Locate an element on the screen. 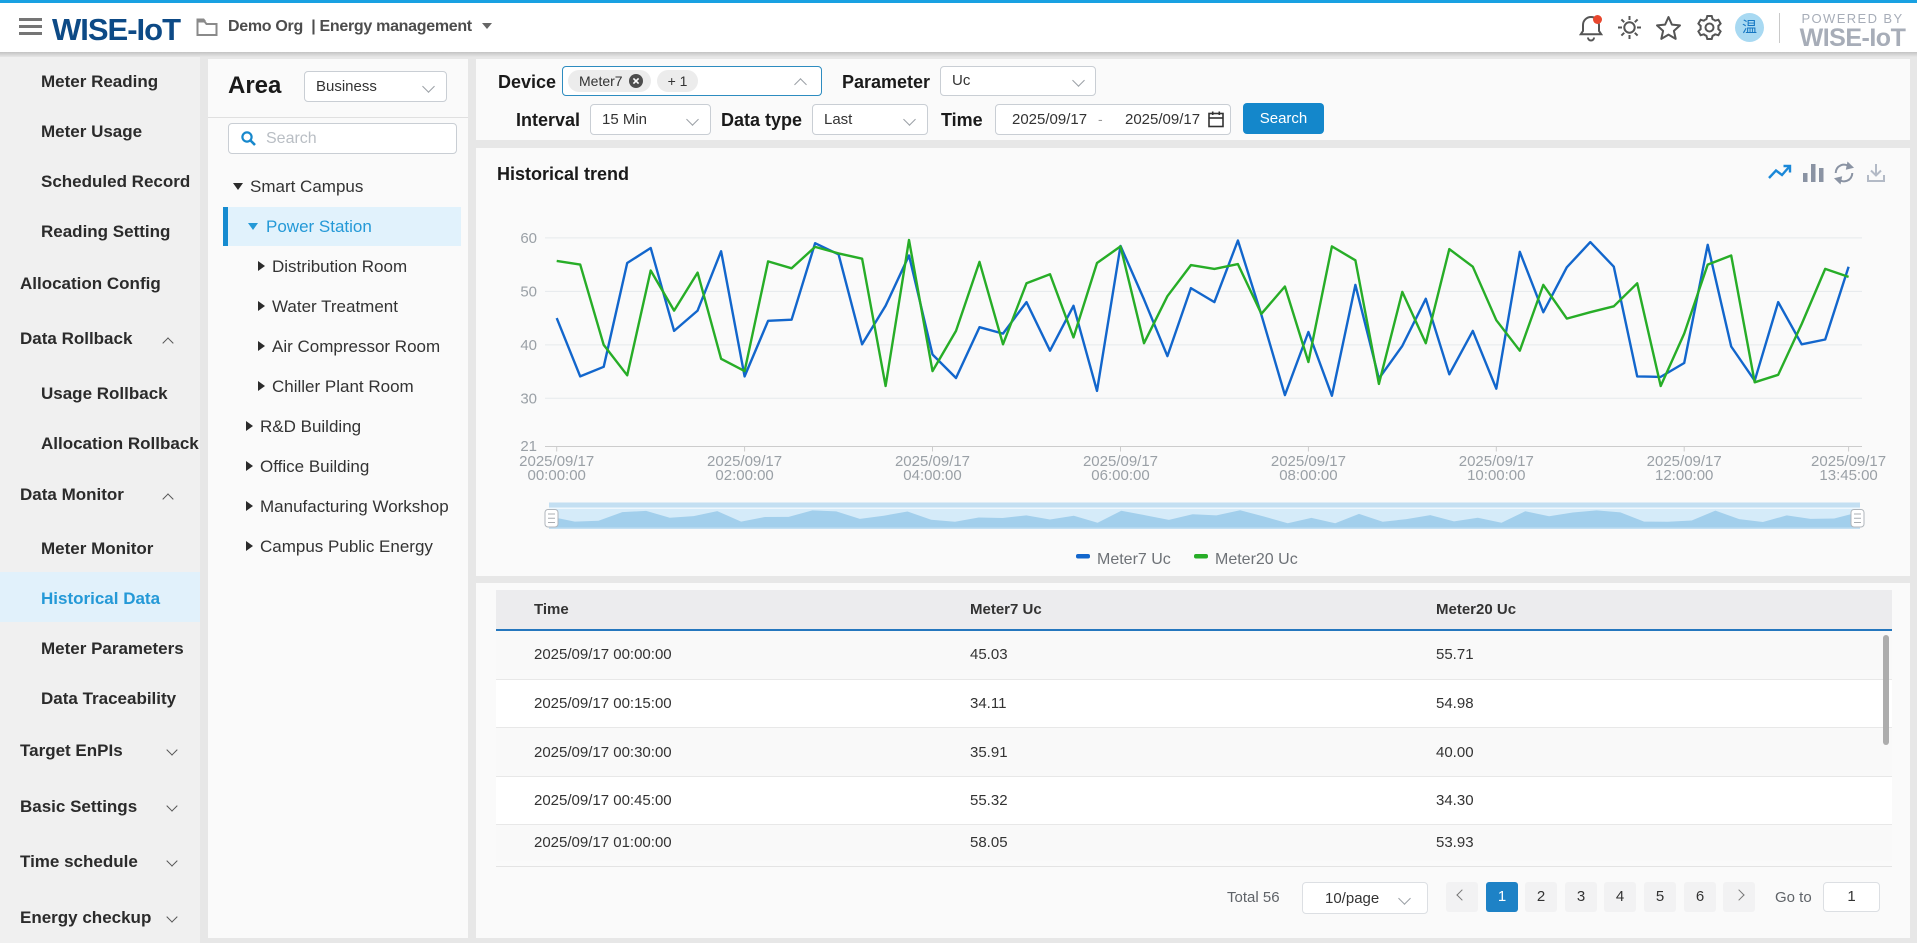  svg-text: 30 is located at coordinates (528, 398).